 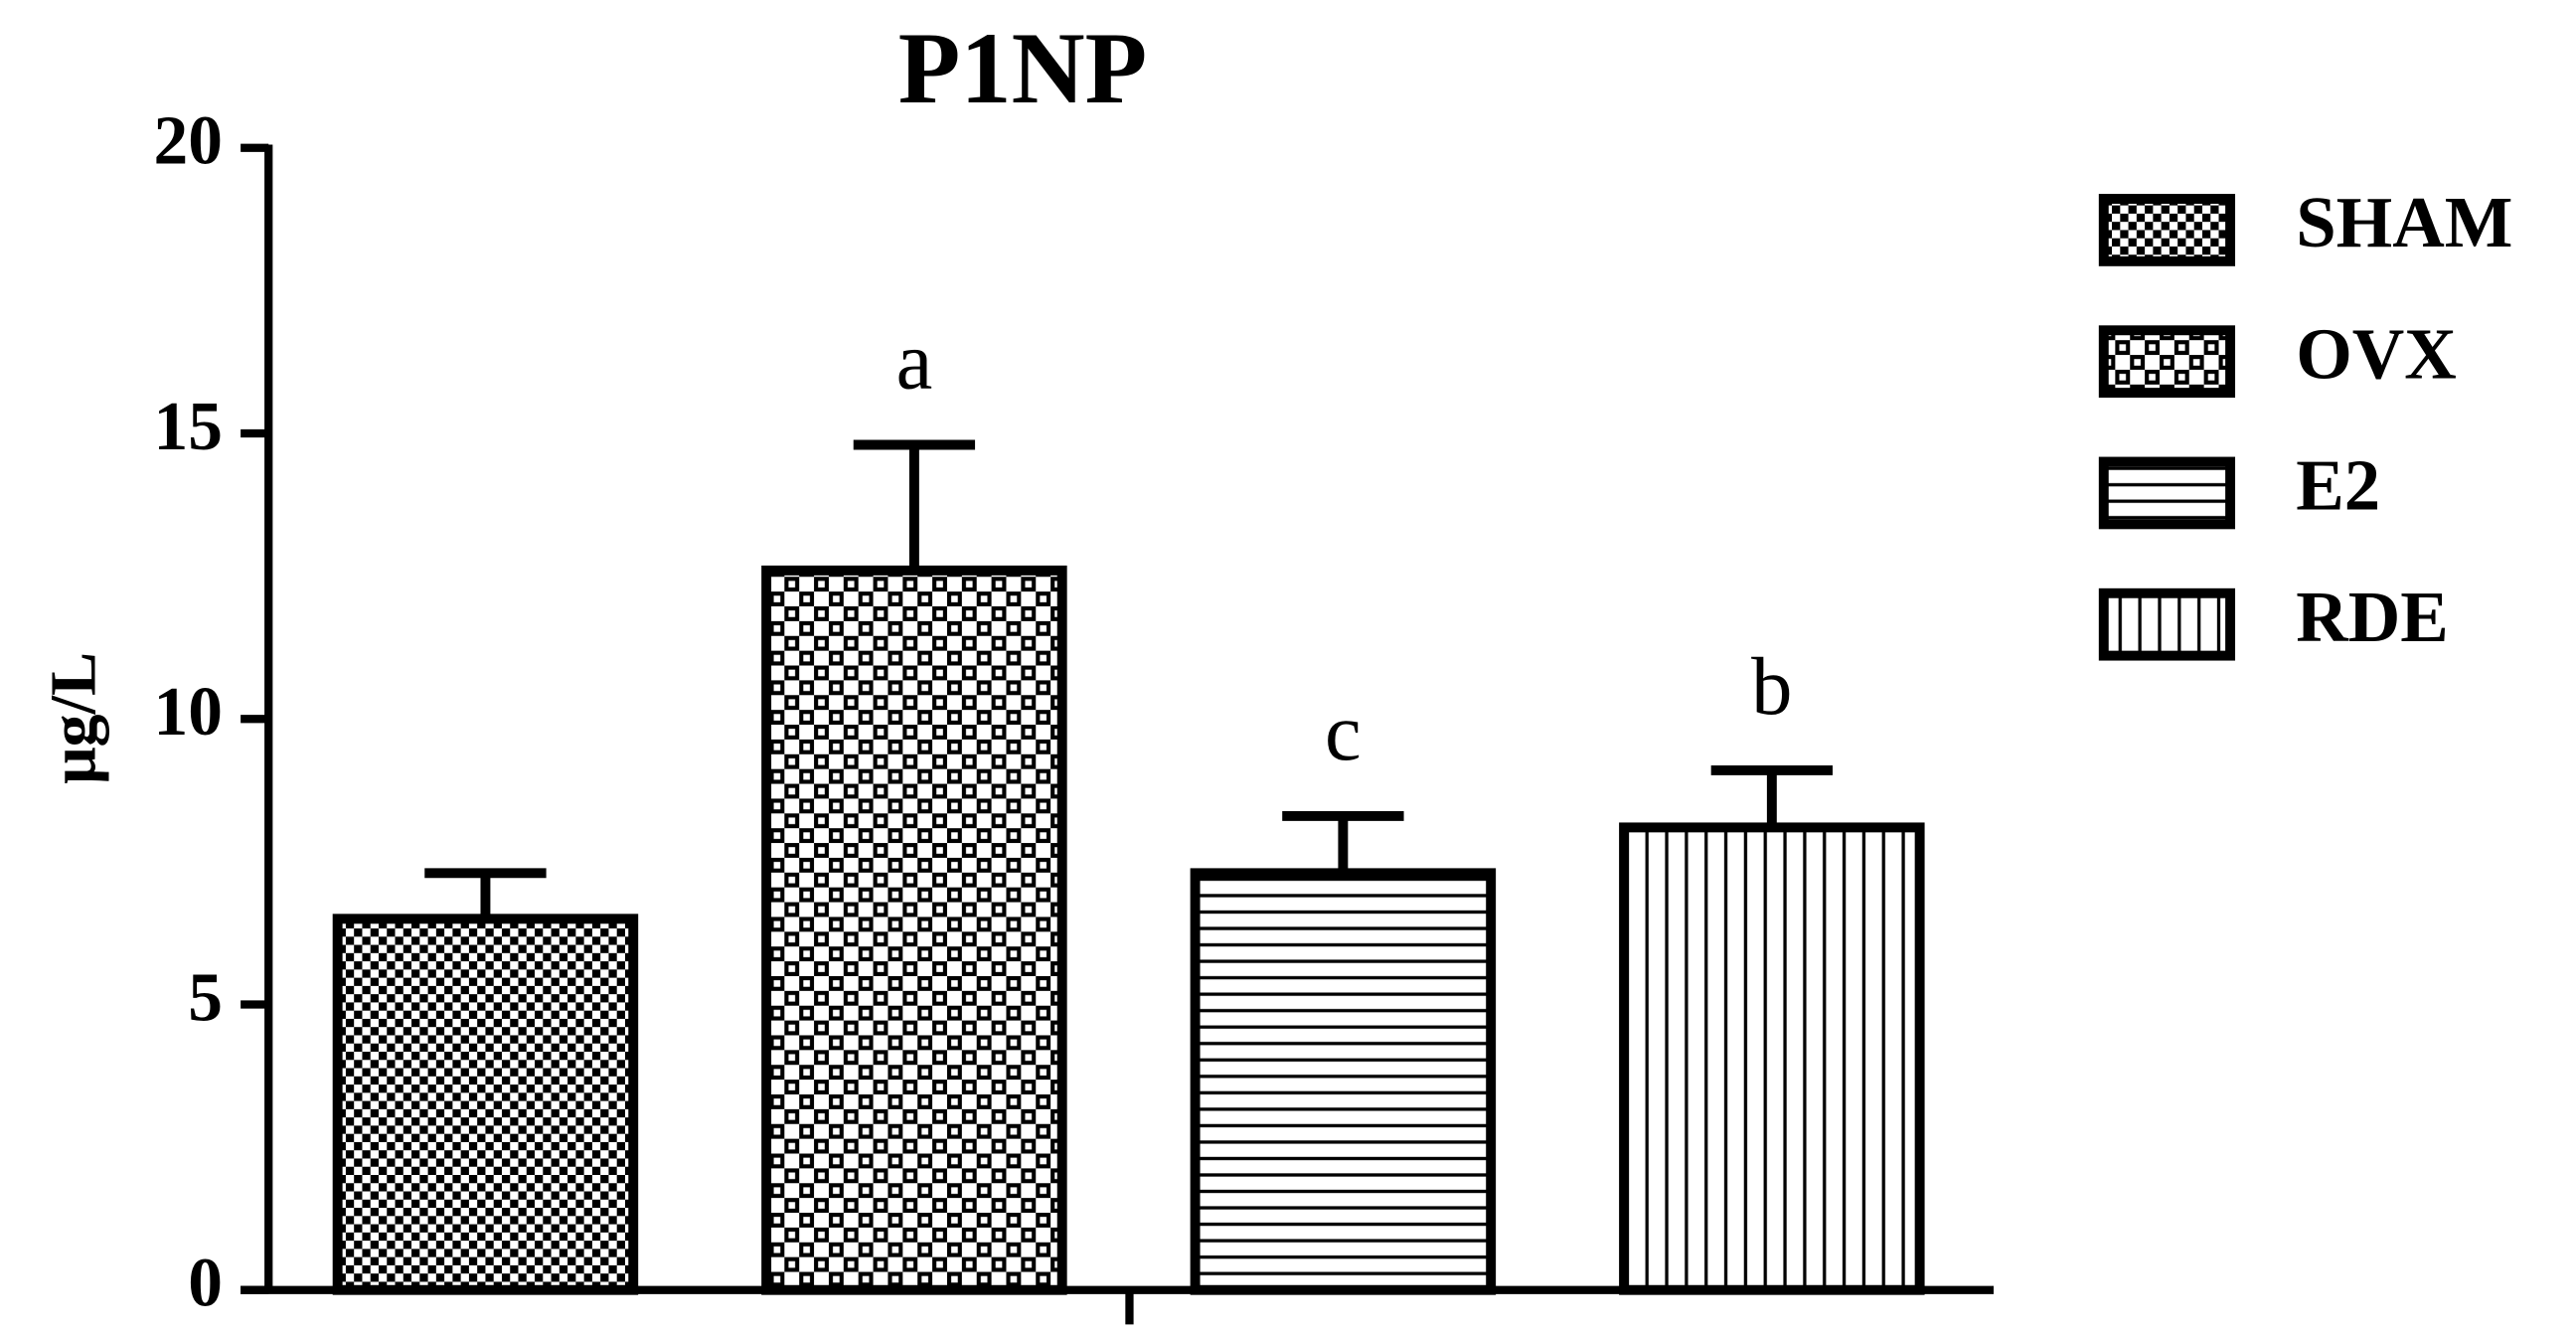 What do you see at coordinates (188, 141) in the screenshot?
I see `y-tick-label: 20` at bounding box center [188, 141].